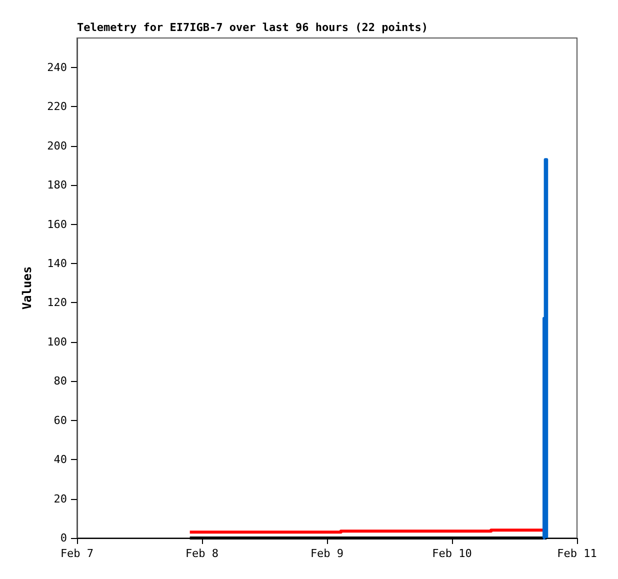  Describe the element at coordinates (57, 341) in the screenshot. I see `y-tick-label: 100` at that location.